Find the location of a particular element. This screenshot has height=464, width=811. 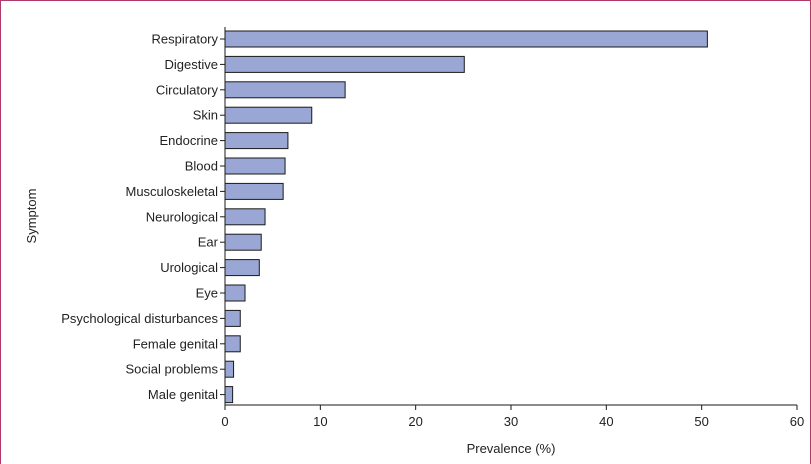

x-tick-label: 20 is located at coordinates (415, 421).